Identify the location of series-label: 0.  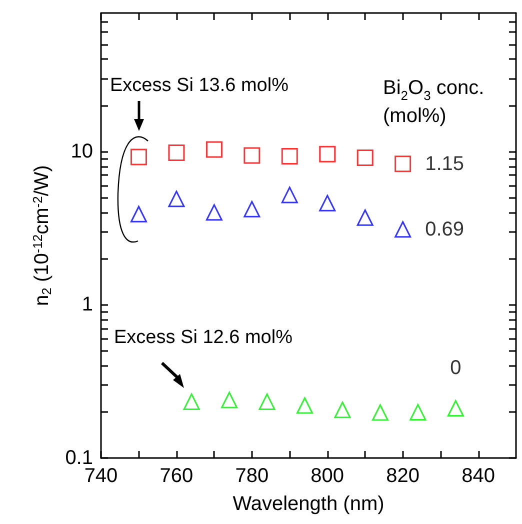
(456, 368).